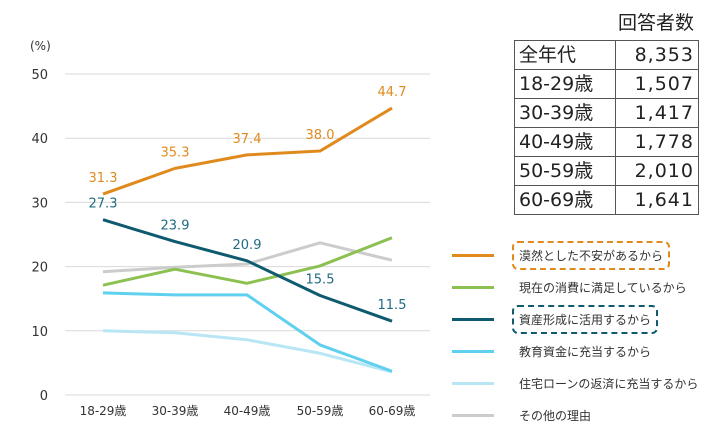 The image size is (727, 442). I want to click on table-row: 60-69歳 1,641, so click(606, 200).